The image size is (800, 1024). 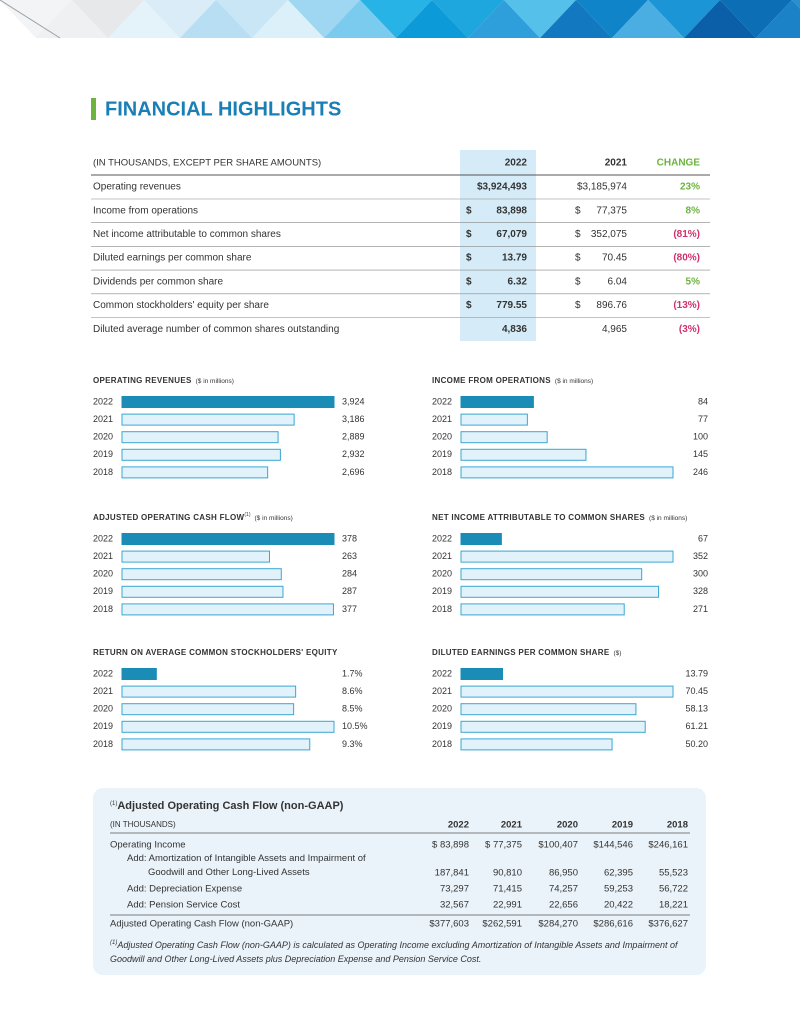 What do you see at coordinates (145, 210) in the screenshot?
I see `row-label: Income from operations` at bounding box center [145, 210].